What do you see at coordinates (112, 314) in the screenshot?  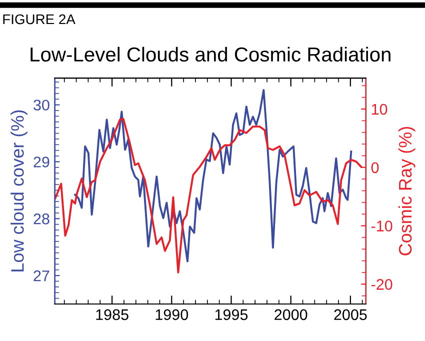 I see `x-tick-label: 1985` at bounding box center [112, 314].